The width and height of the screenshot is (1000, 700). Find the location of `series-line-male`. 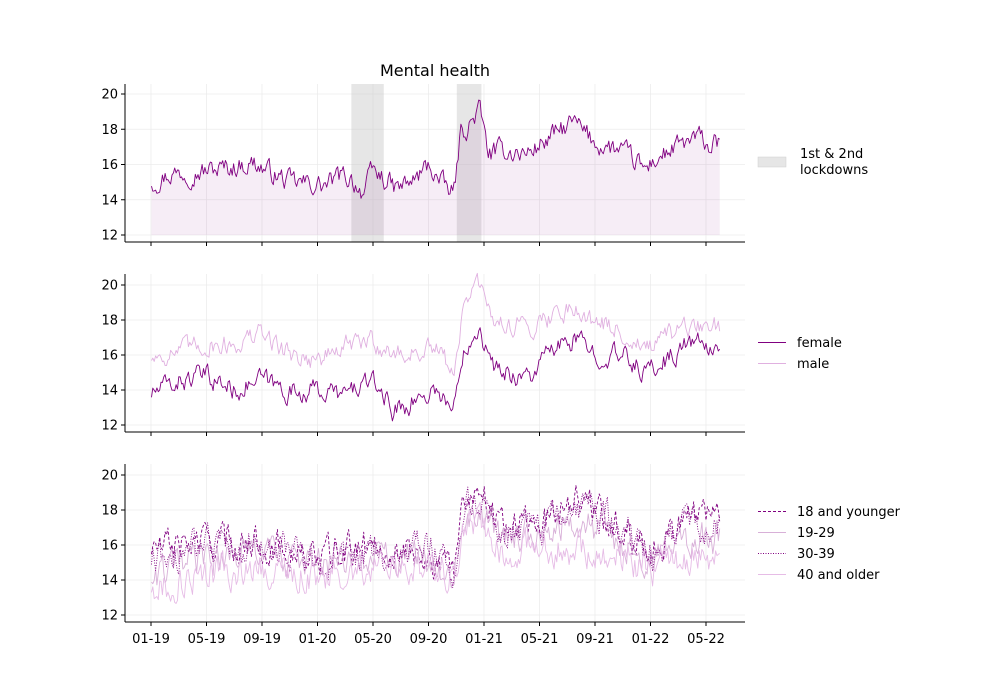

series-line-male is located at coordinates (436, 324).